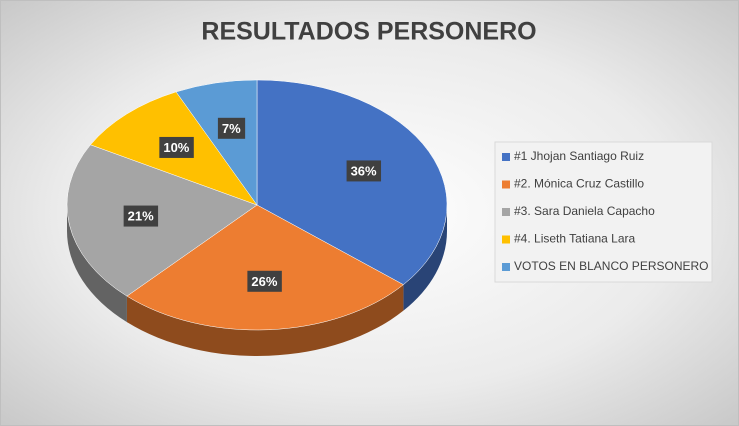  I want to click on data-label: 7%, so click(231, 128).